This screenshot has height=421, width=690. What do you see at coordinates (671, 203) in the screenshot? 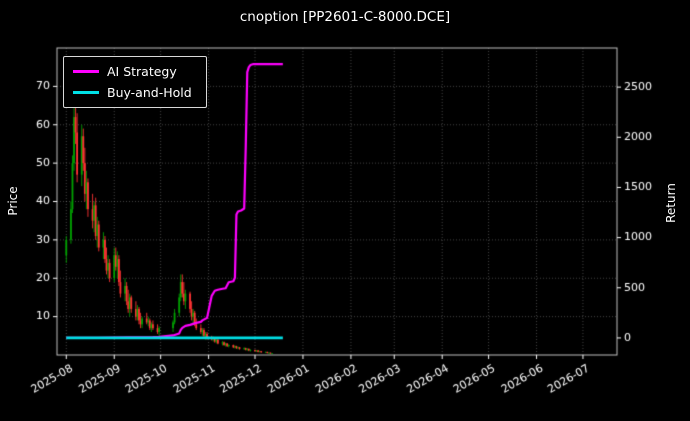
I see `y-axis-label-return: Return` at bounding box center [671, 203].